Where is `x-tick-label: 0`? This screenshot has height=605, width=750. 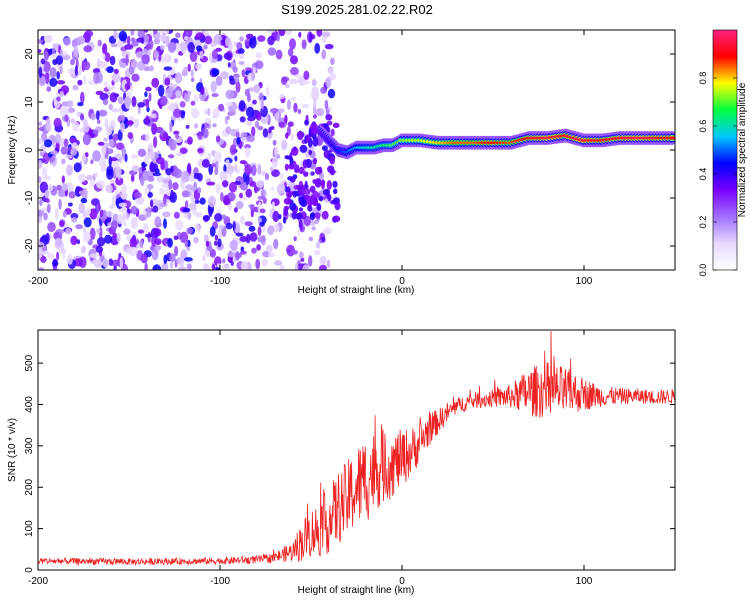
x-tick-label: 0 is located at coordinates (402, 581).